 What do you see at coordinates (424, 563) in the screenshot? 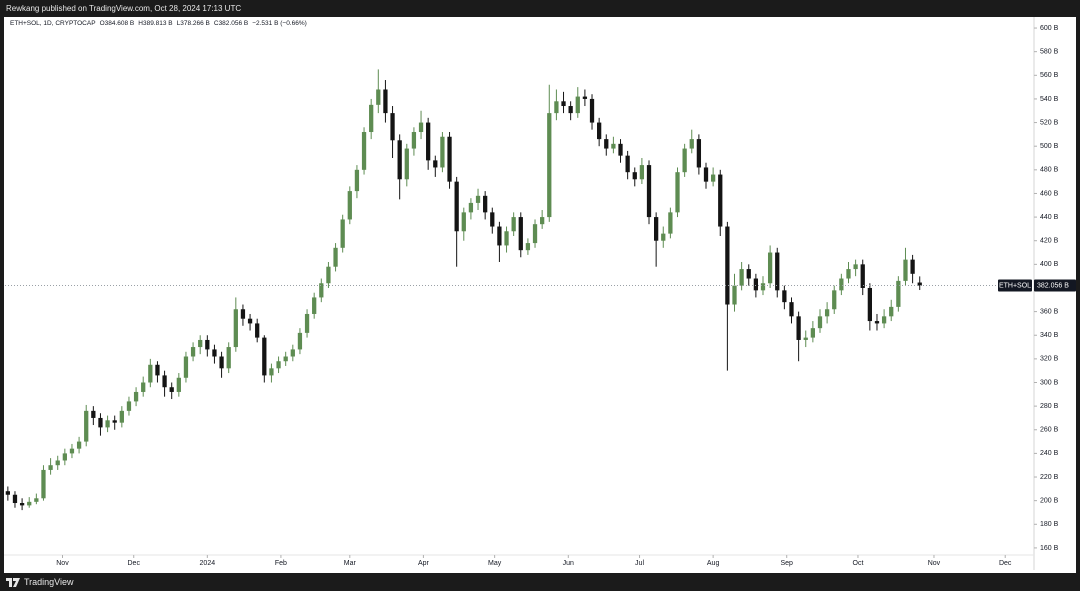
I see `x-tick-label: Apr` at bounding box center [424, 563].